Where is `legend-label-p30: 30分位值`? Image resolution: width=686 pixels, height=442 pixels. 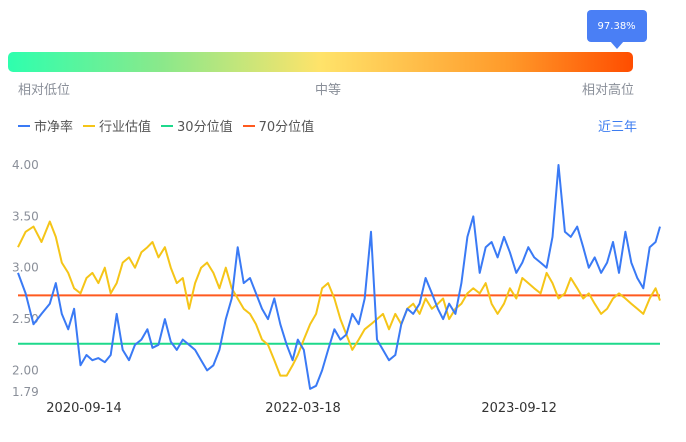
legend-label-p30: 30分位值 is located at coordinates (205, 127).